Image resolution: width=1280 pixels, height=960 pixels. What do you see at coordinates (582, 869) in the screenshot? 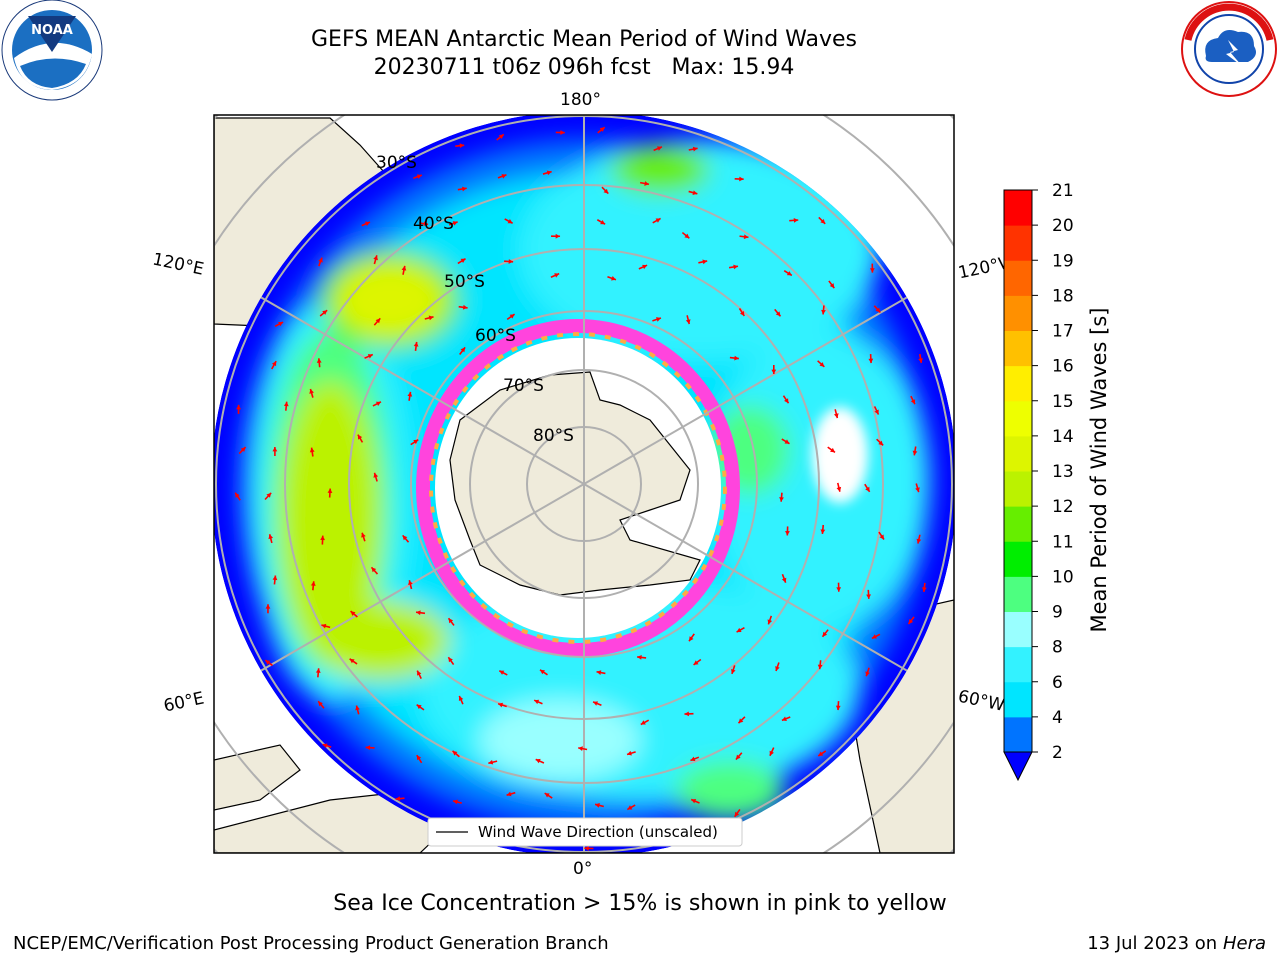
I see `svg-text: 0°` at bounding box center [582, 869].